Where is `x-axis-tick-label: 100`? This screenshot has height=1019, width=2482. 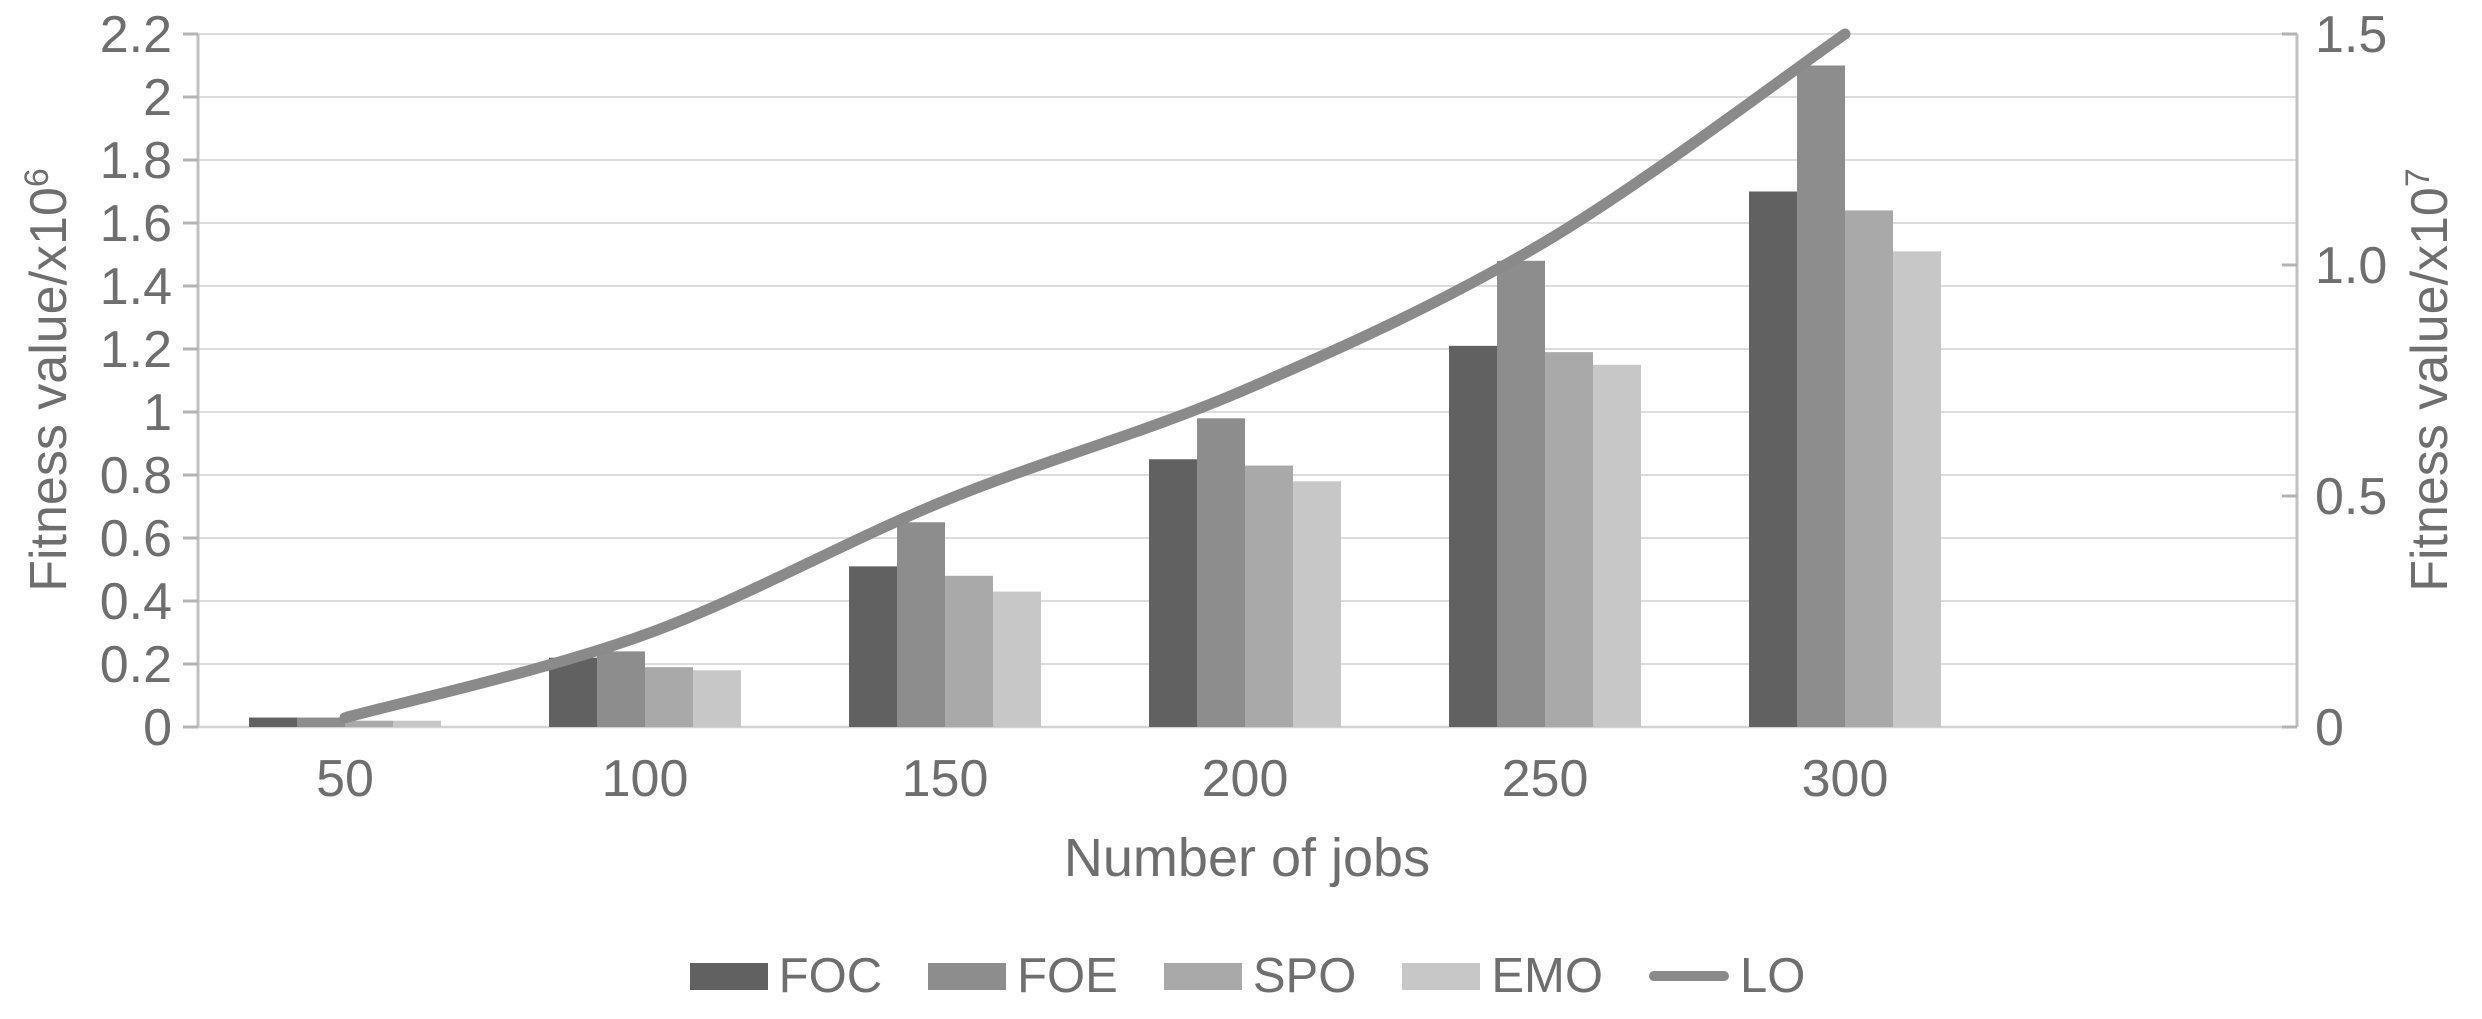 x-axis-tick-label: 100 is located at coordinates (645, 779).